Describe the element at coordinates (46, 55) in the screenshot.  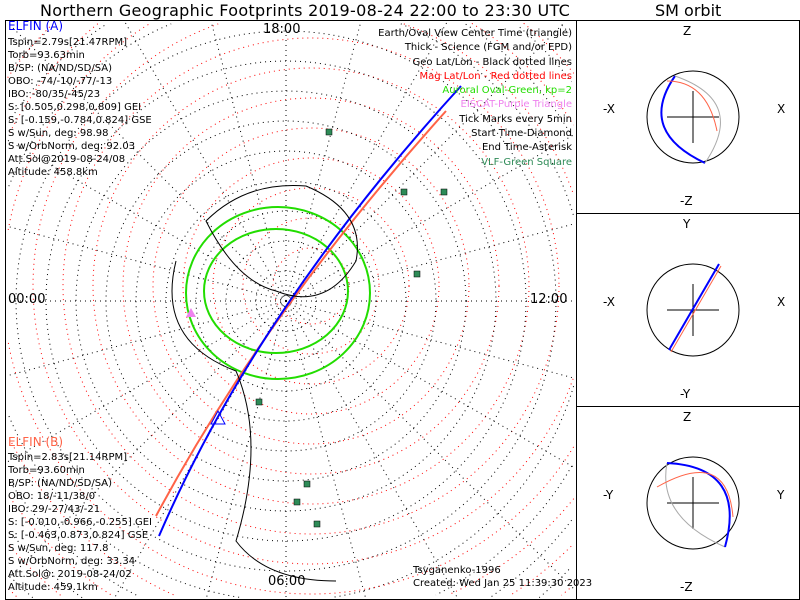
I see `elfin-a-info-line: Torb=93.63min` at that location.